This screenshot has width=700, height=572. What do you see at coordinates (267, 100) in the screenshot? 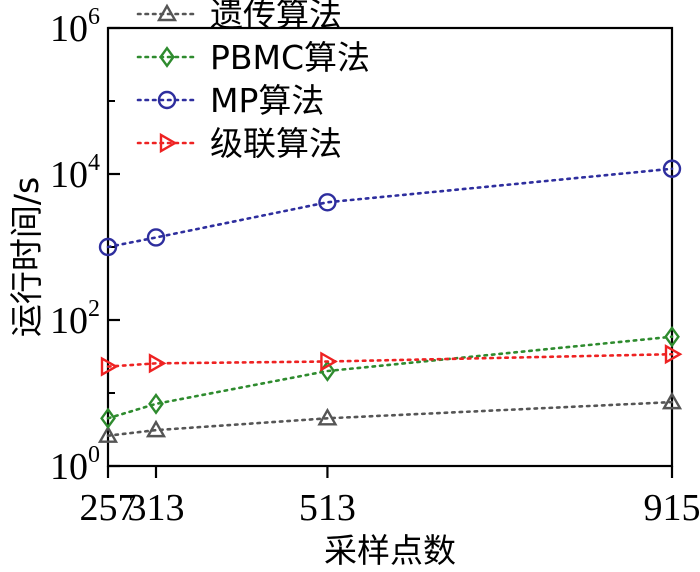
I see `legend-label-2: MP算法` at bounding box center [267, 100].